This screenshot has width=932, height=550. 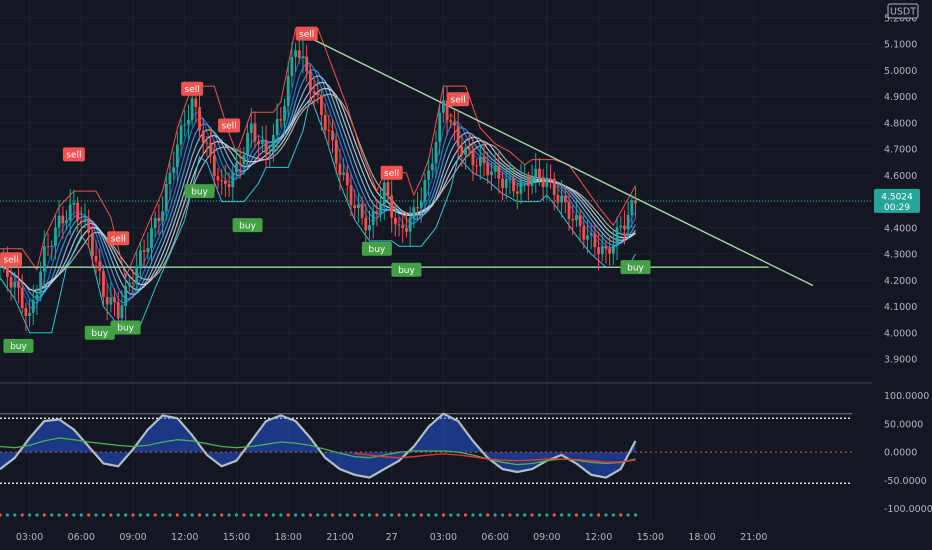 What do you see at coordinates (318, 451) in the screenshot?
I see `oscillator-signal-line` at bounding box center [318, 451].